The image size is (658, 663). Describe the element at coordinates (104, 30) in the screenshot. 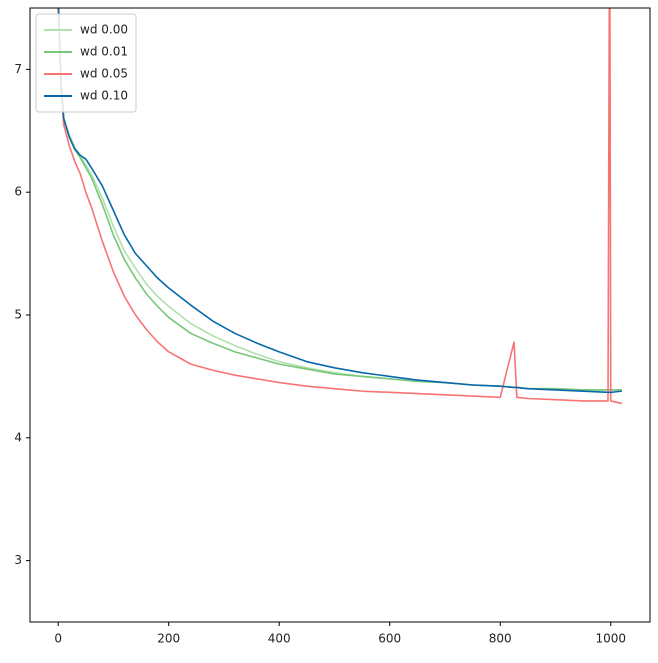

I see `legend-label: wd 0.00` at that location.